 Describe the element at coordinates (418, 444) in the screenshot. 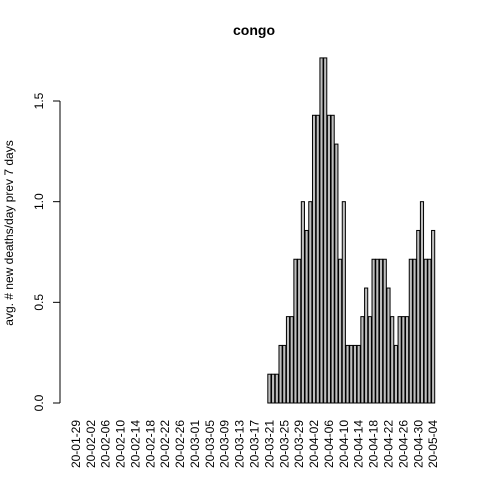

I see `x-tick-label: 20-04-30` at that location.